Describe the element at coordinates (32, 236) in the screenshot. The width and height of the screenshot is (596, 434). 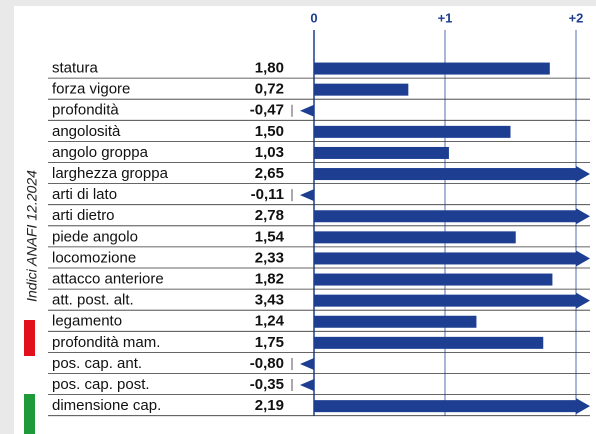
I see `annotation: Indici ANAFI 12.2024` at that location.